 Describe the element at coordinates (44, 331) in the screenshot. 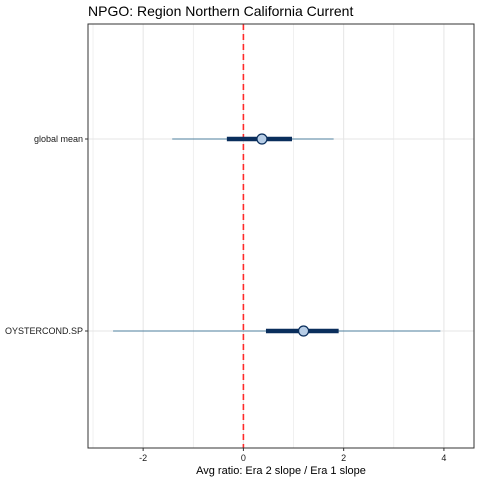

I see `y-tick-label: OYSTERCOND.SP` at that location.